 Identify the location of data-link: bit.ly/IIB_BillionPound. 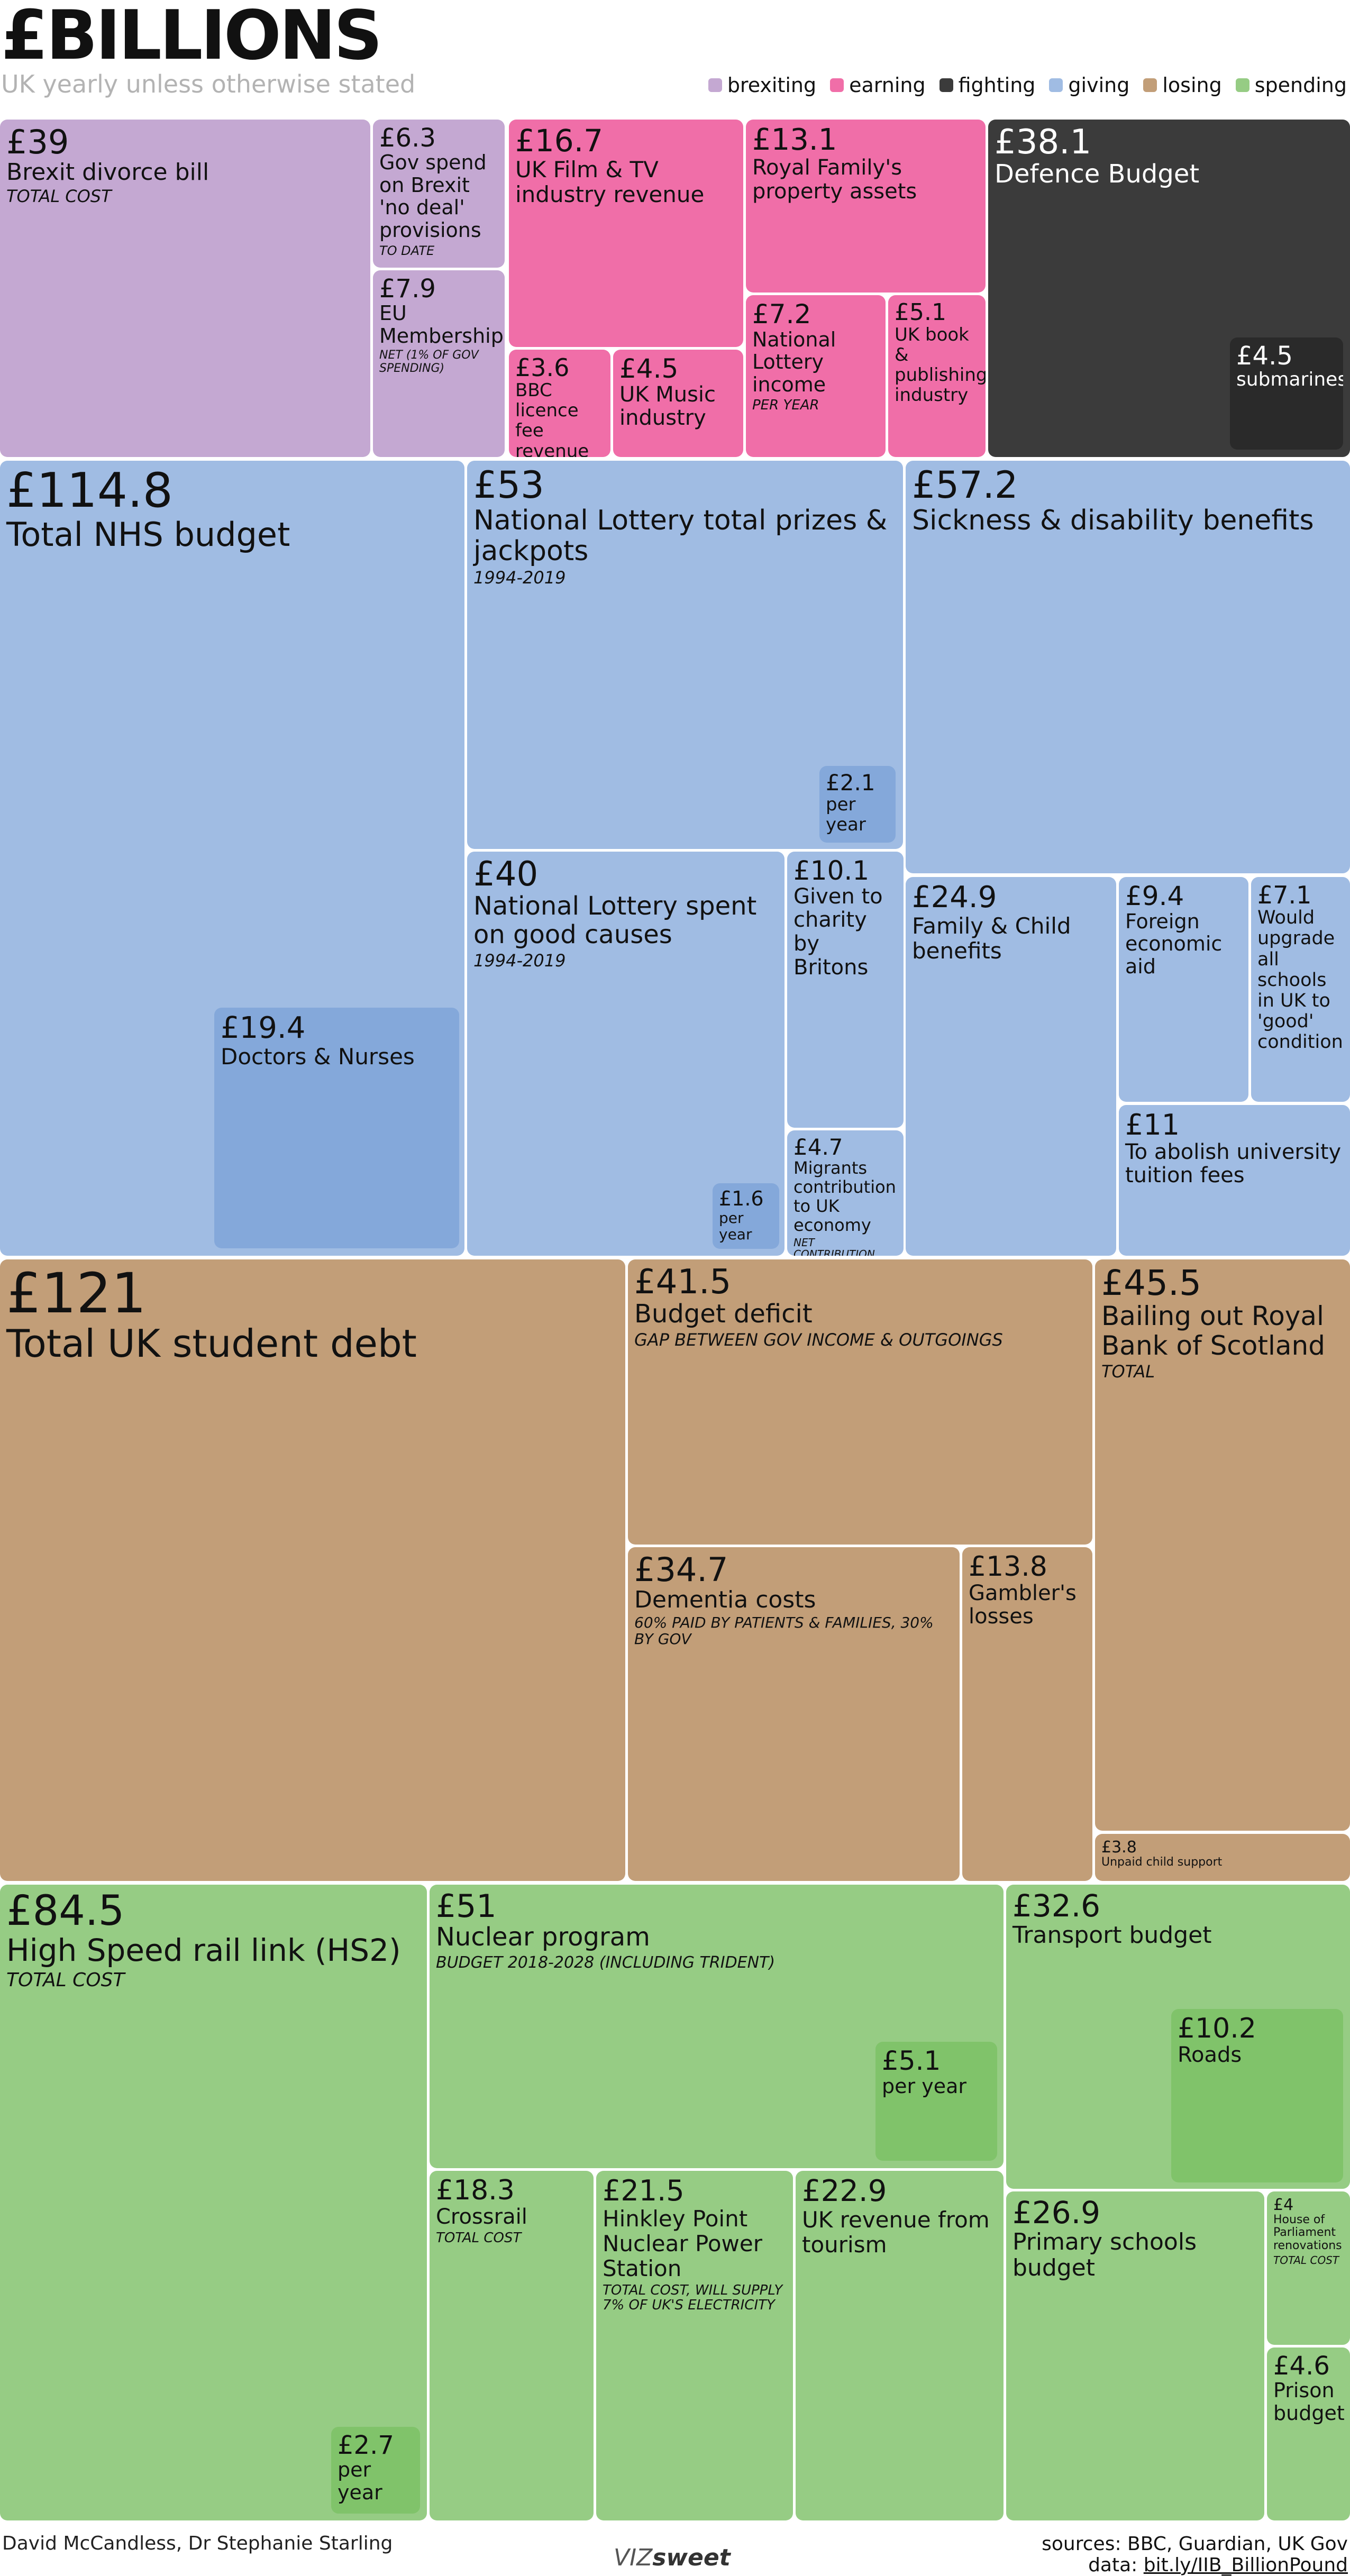
(1245, 2565).